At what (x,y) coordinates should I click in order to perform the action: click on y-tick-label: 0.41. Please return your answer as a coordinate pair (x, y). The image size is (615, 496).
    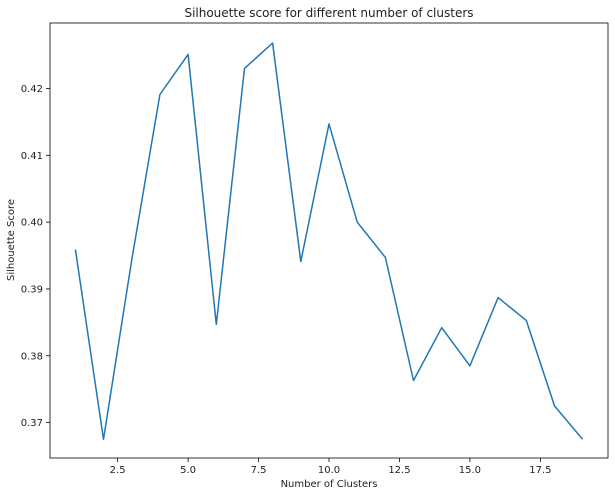
    Looking at the image, I should click on (32, 156).